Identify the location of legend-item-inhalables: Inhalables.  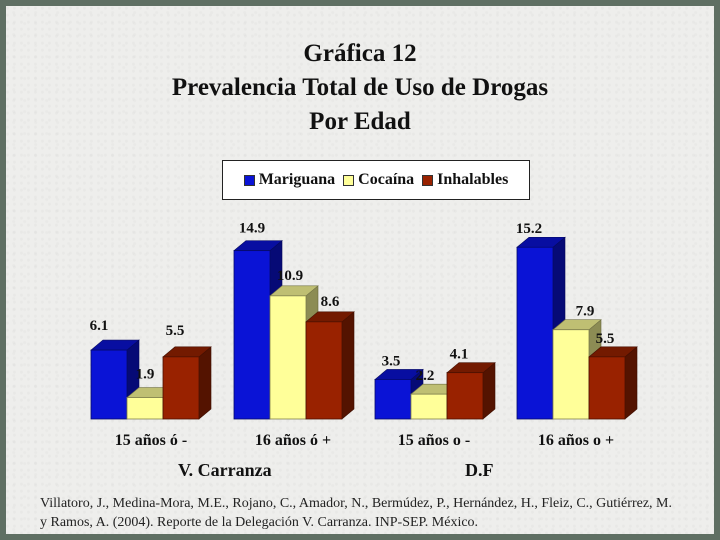
(465, 180).